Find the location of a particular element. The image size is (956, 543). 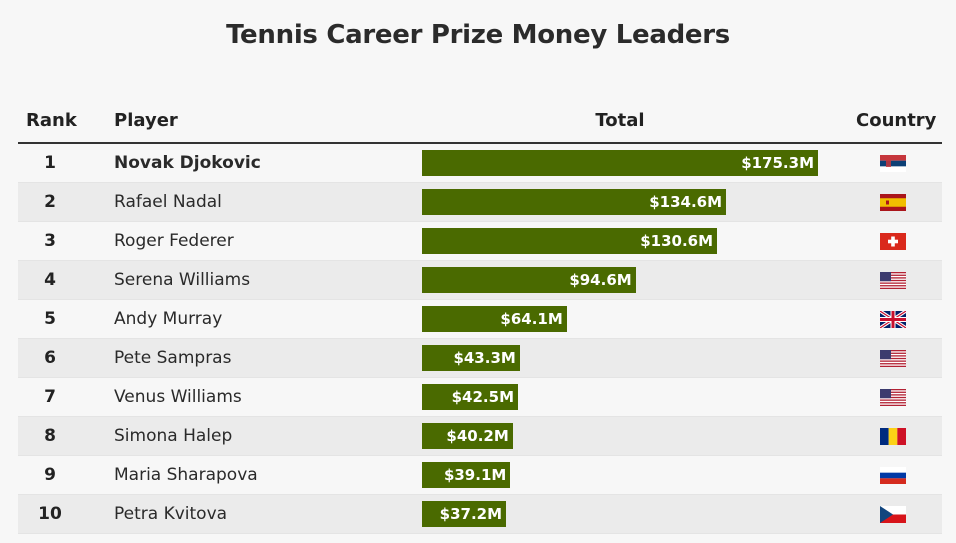

table-row: 7 Venus Williams $42.5M is located at coordinates (480, 397).